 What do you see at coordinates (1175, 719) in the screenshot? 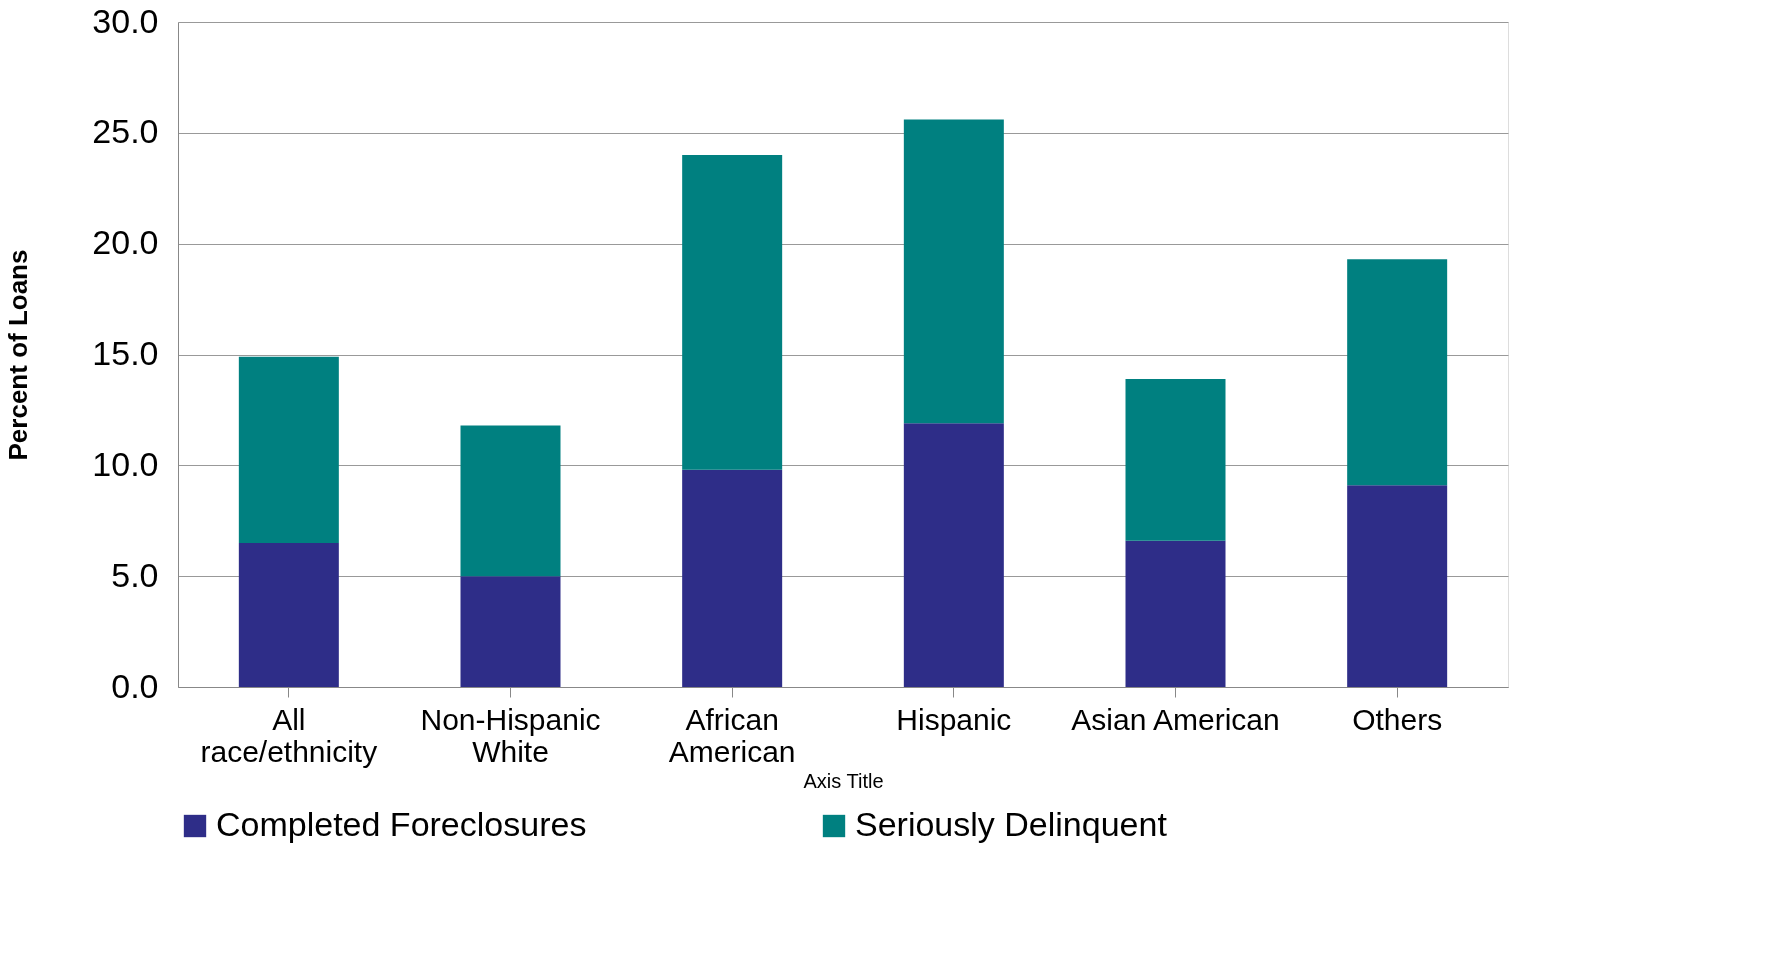
I see `x-tick-label: Asian American` at bounding box center [1175, 719].